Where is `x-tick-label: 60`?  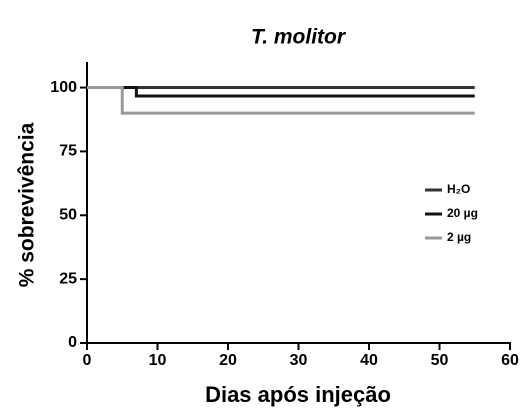
x-tick-label: 60 is located at coordinates (510, 360).